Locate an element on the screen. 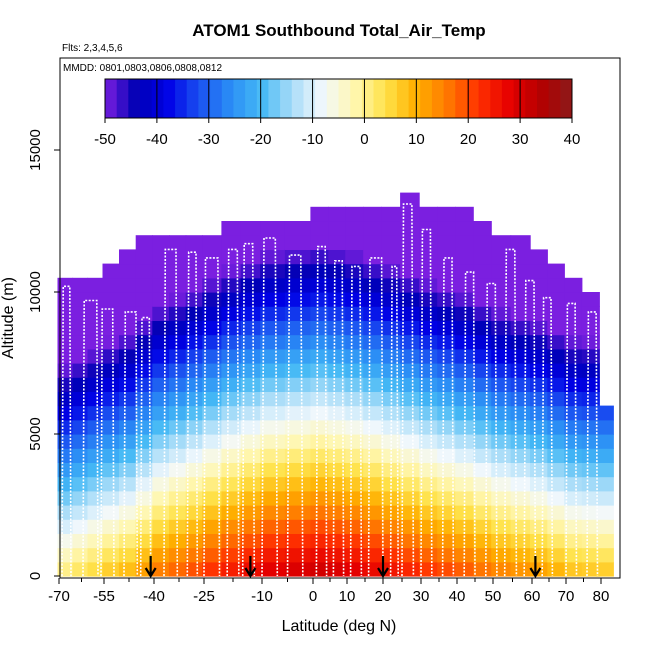 The width and height of the screenshot is (650, 650). x-tick-label: -10 is located at coordinates (262, 596).